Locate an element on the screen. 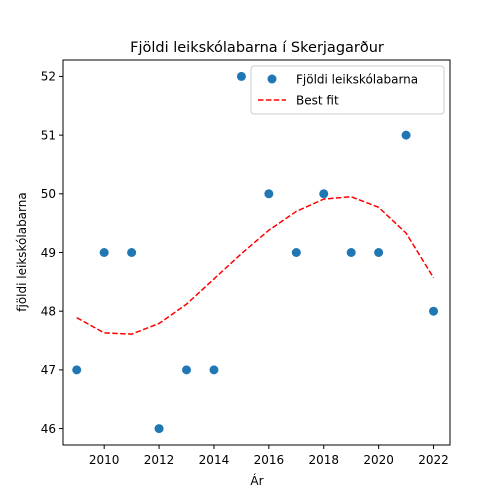 This screenshot has height=500, width=500. chart-title: Fjöldi leikskólabarna í Skerjagarður is located at coordinates (257, 48).